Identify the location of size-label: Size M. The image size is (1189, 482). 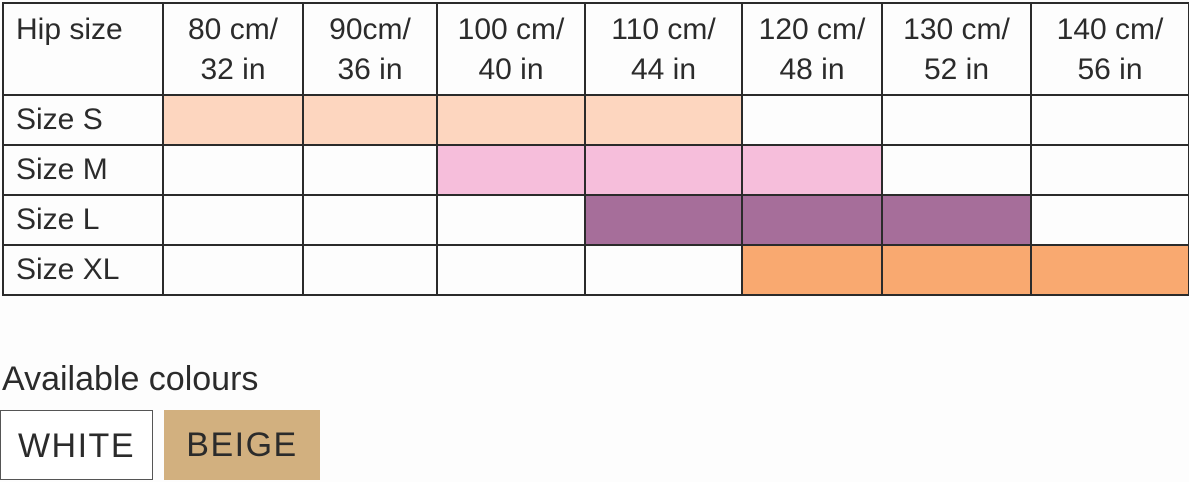
(83, 170).